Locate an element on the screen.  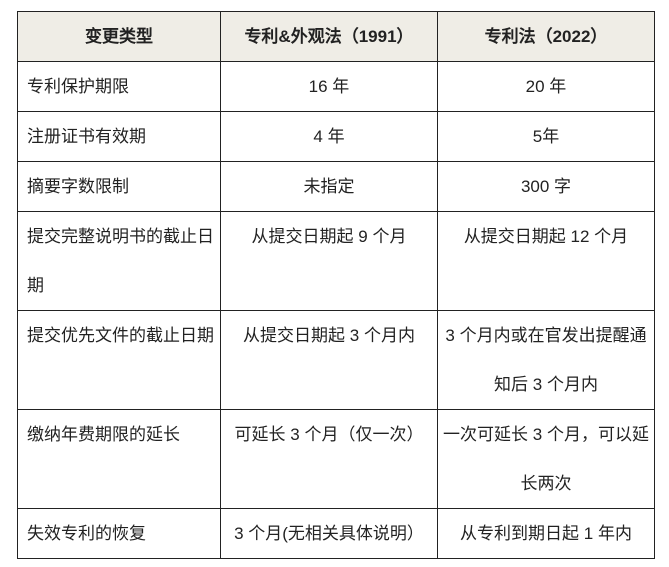
law-2022-cell: 20 年 is located at coordinates (546, 86).